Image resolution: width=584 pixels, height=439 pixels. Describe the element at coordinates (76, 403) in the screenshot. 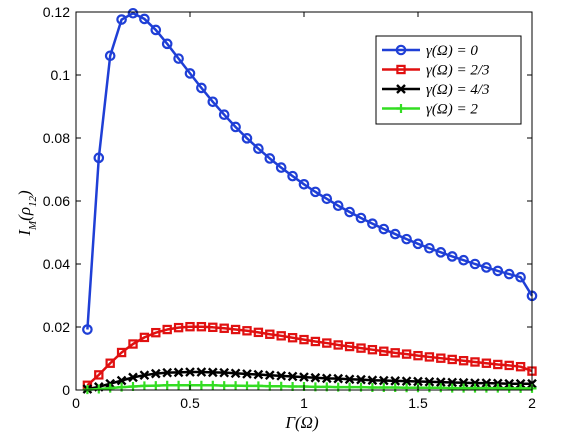

I see `x-tick-label: 0` at that location.